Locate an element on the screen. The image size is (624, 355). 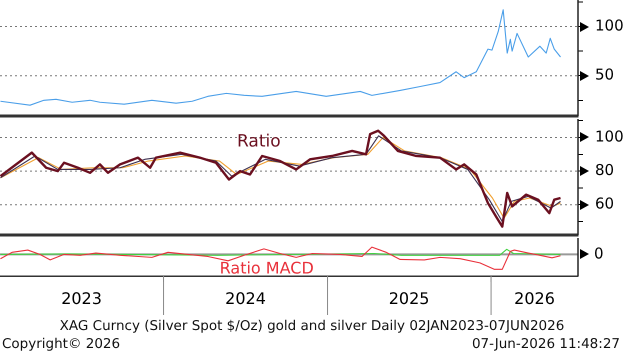
text: Copyright© 2026 is located at coordinates (61, 344).